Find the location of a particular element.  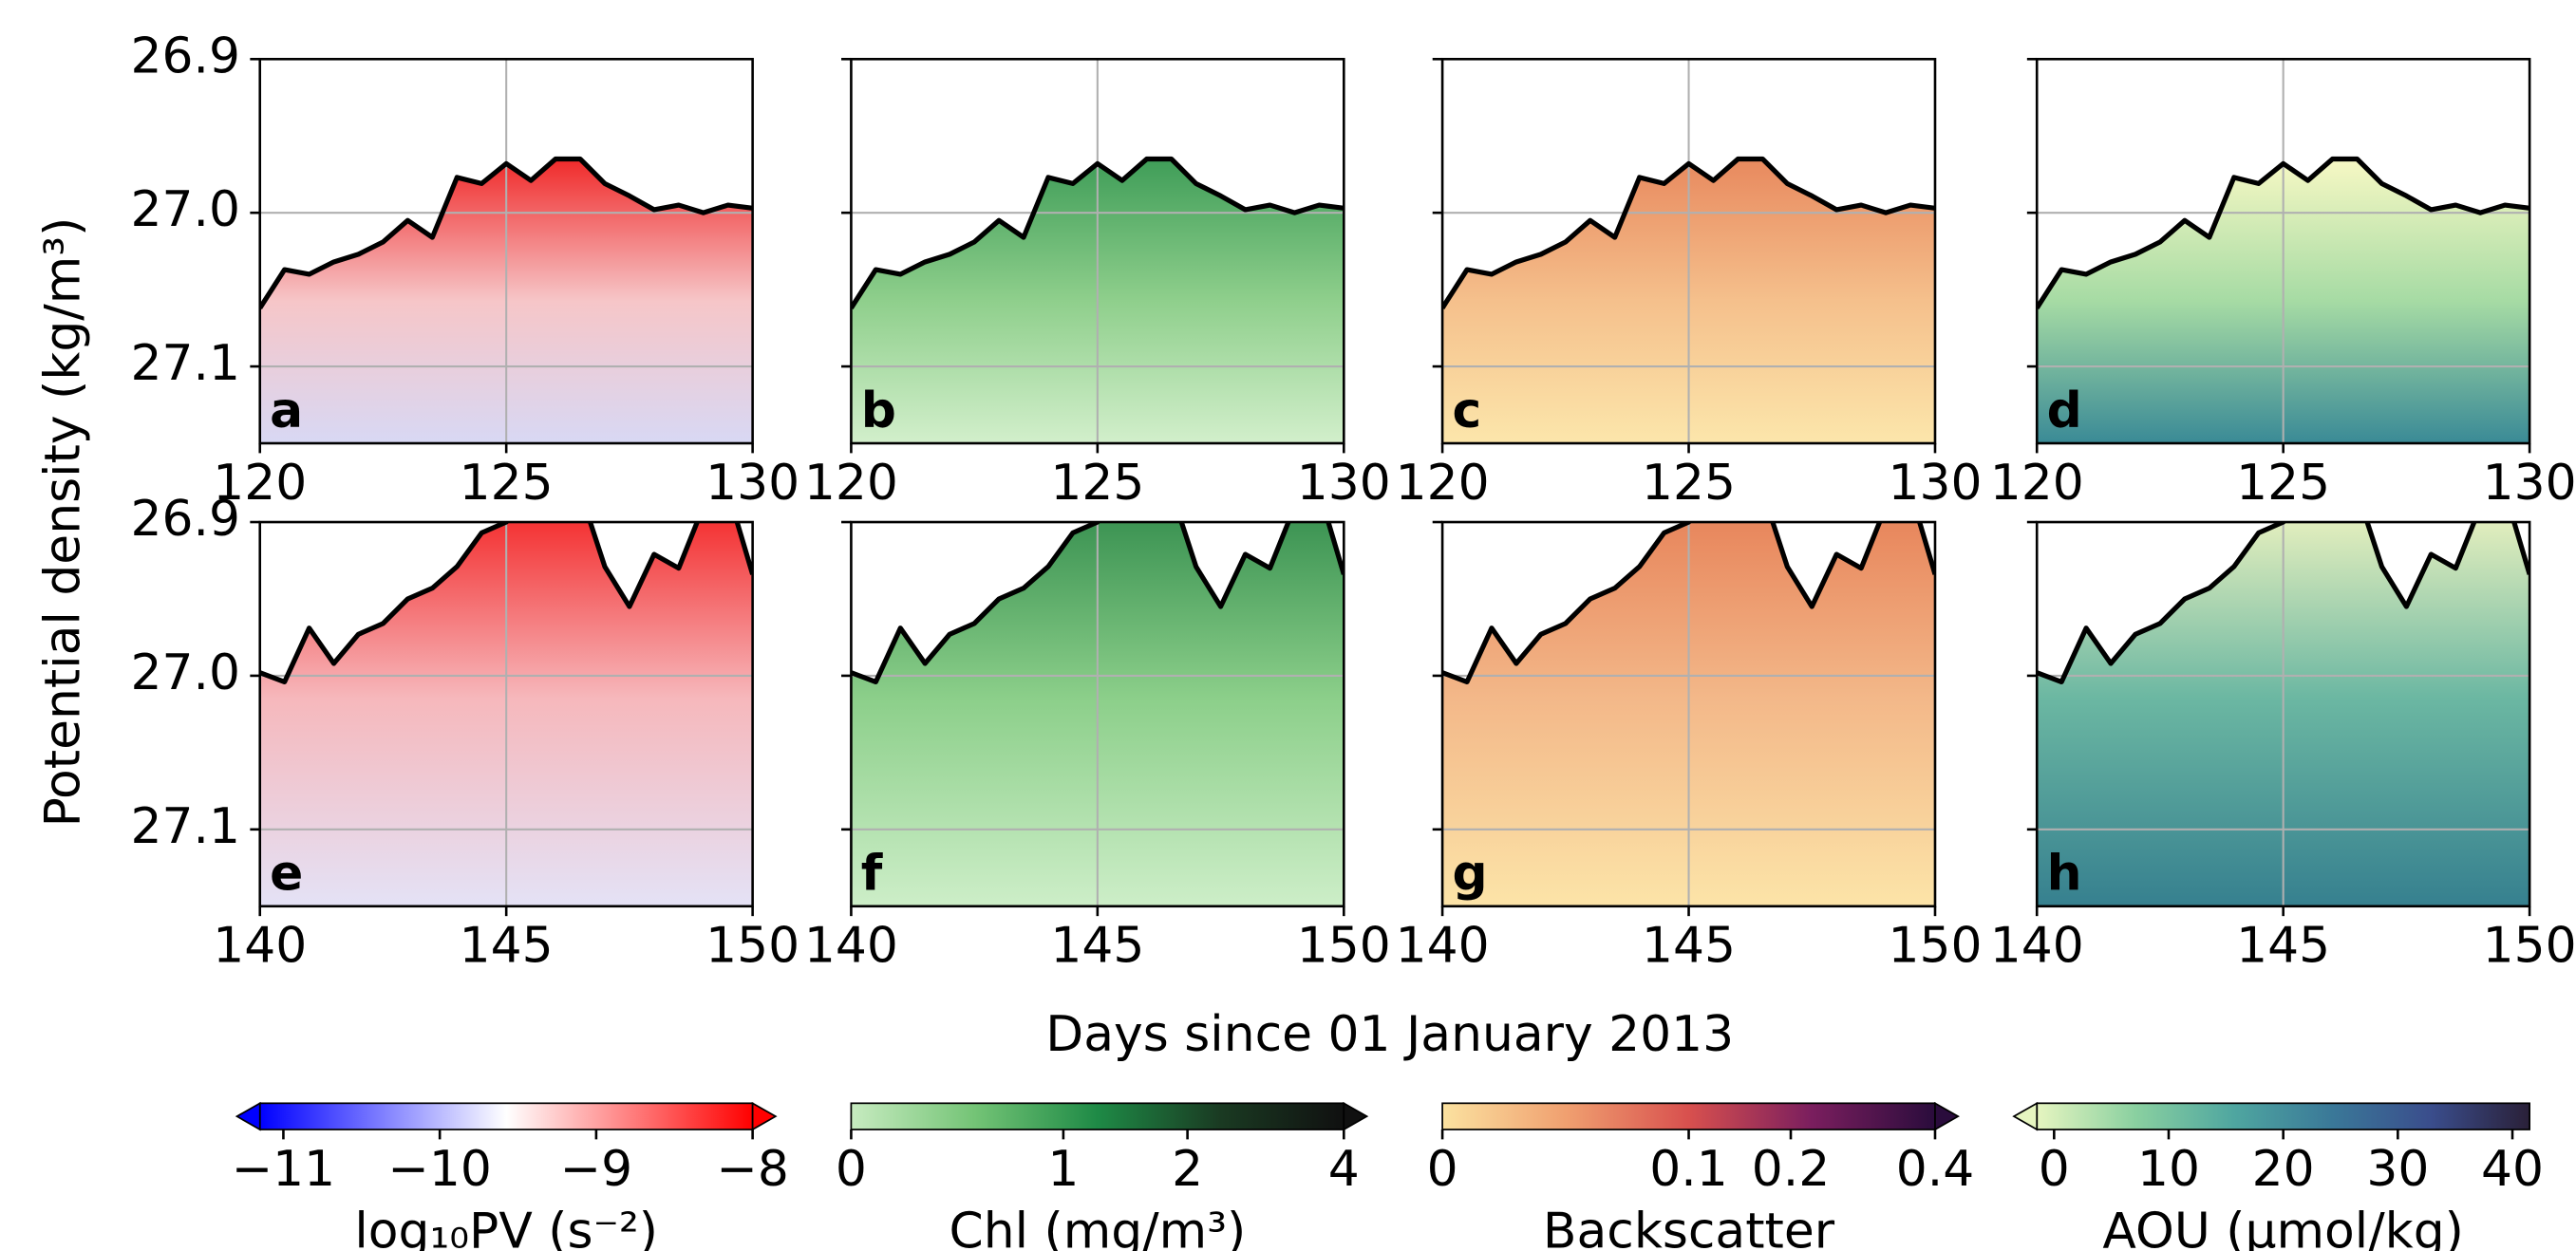

colorbar-tick-label: 4 is located at coordinates (1344, 1169).